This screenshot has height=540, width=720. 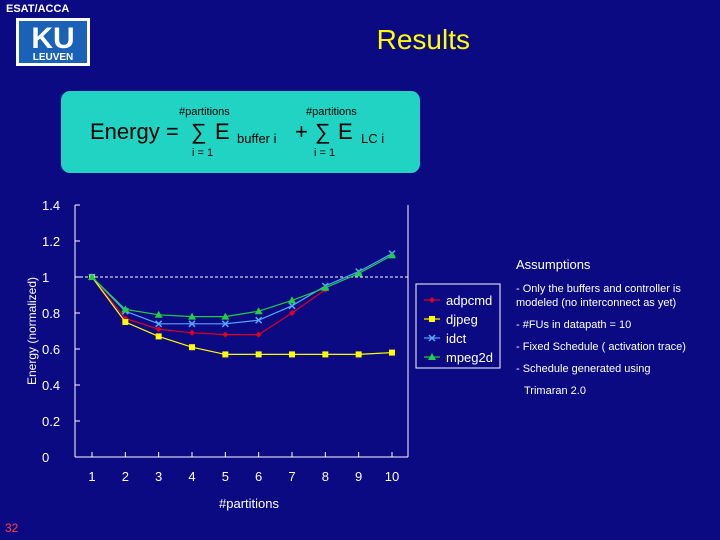 I want to click on series-line-idct, so click(x=242, y=289).